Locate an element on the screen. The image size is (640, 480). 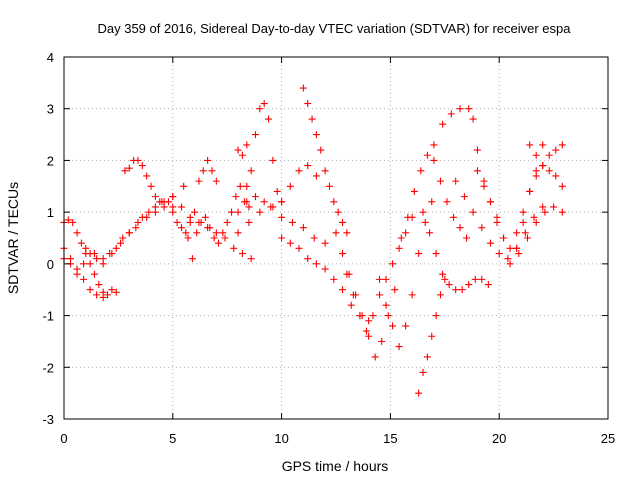
y-tick-label: 3 is located at coordinates (50, 109).